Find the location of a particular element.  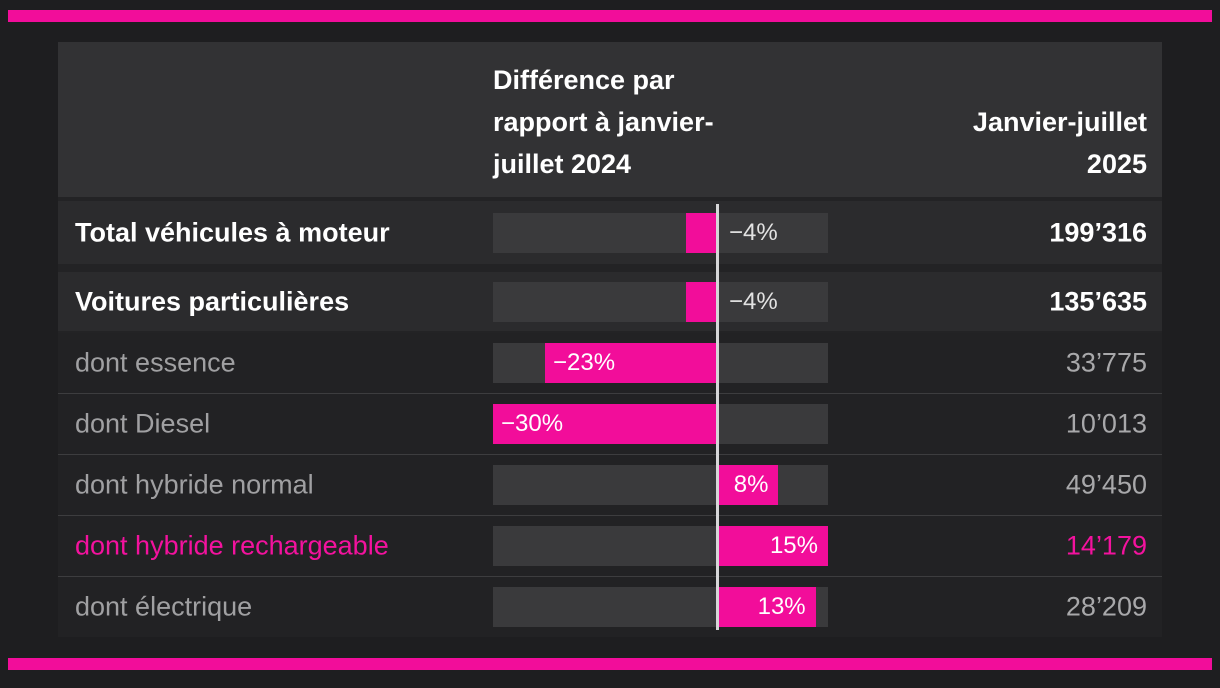

header-line: juillet 2024 is located at coordinates (562, 164).